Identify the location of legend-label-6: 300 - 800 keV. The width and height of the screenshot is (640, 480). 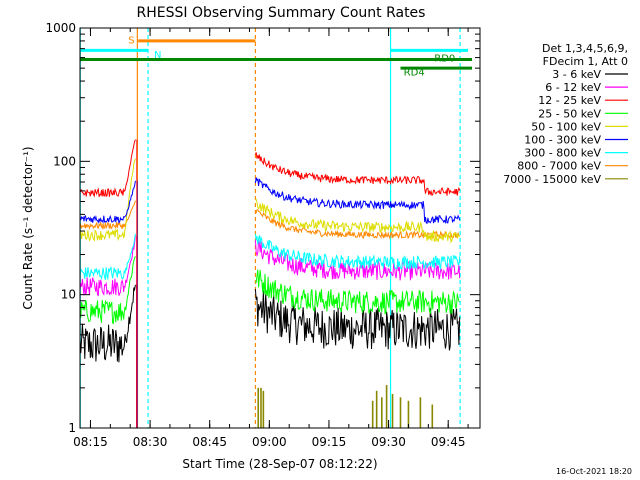
(562, 153).